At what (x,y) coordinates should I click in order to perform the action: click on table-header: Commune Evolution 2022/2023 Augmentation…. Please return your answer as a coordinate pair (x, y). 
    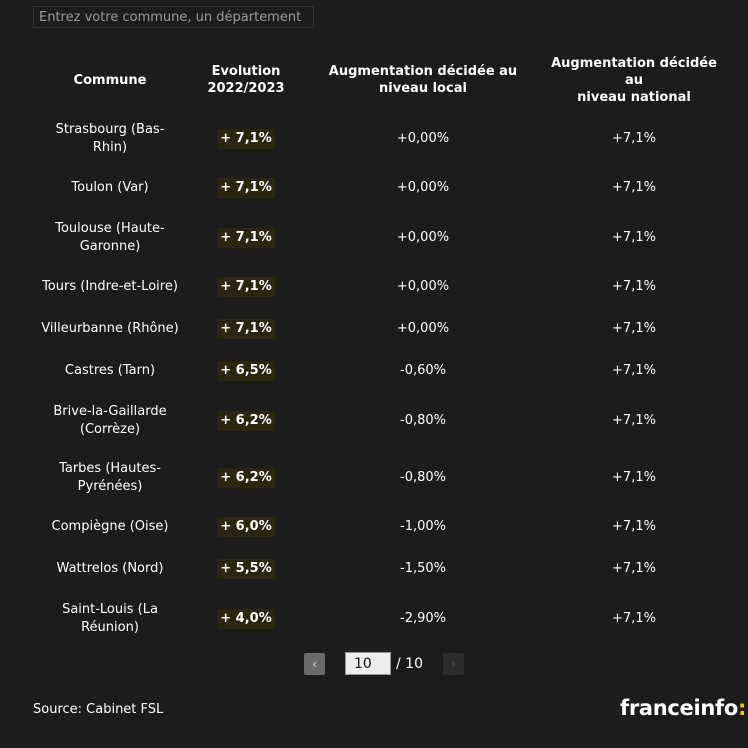
    Looking at the image, I should click on (383, 80).